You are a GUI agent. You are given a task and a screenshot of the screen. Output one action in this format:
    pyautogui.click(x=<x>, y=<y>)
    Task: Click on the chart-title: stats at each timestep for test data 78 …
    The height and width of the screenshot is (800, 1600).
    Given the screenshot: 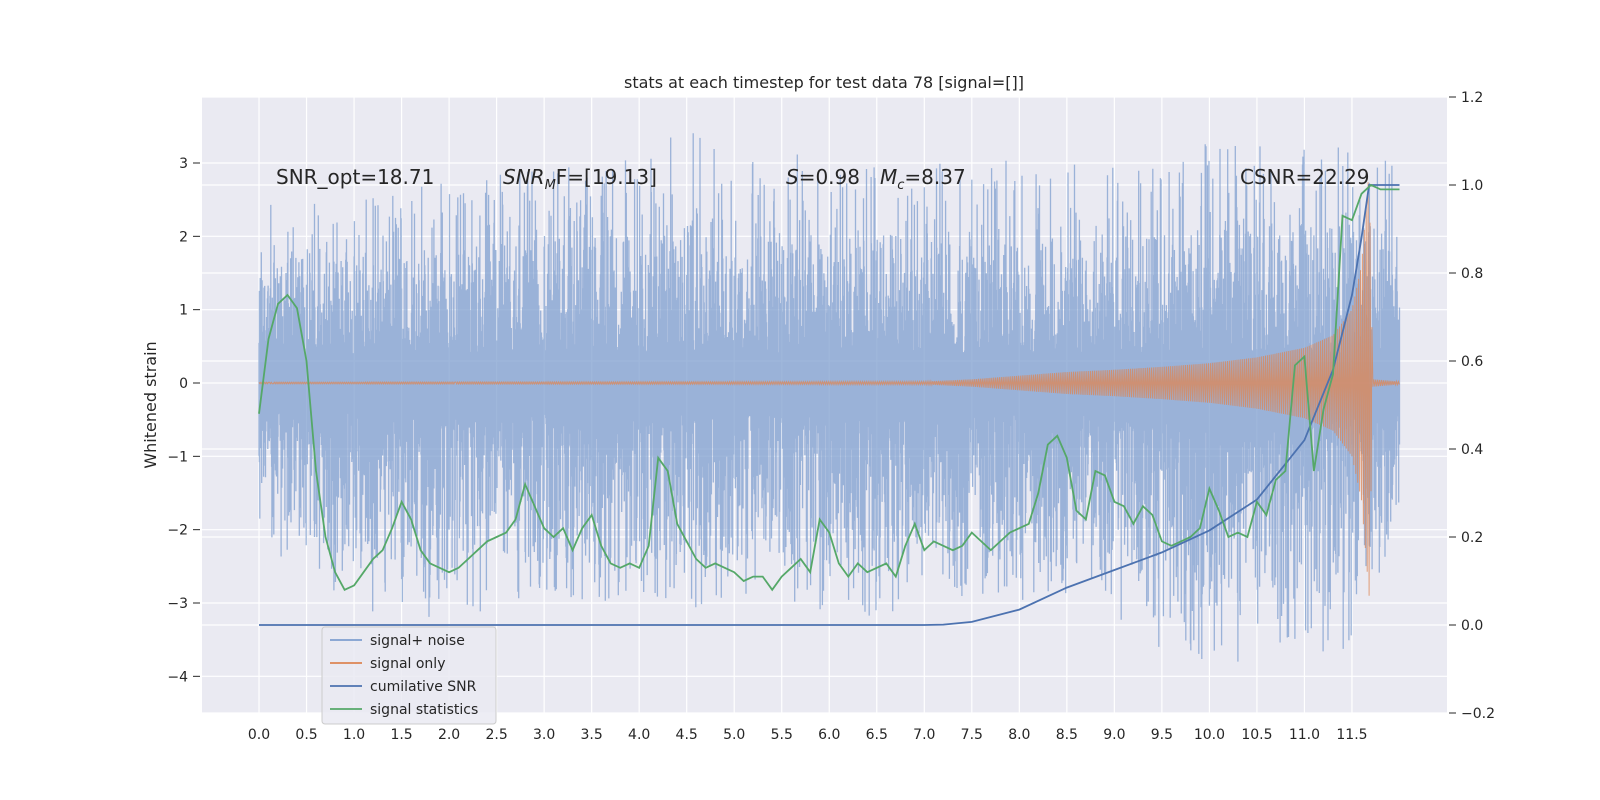 What is the action you would take?
    pyautogui.click(x=824, y=82)
    